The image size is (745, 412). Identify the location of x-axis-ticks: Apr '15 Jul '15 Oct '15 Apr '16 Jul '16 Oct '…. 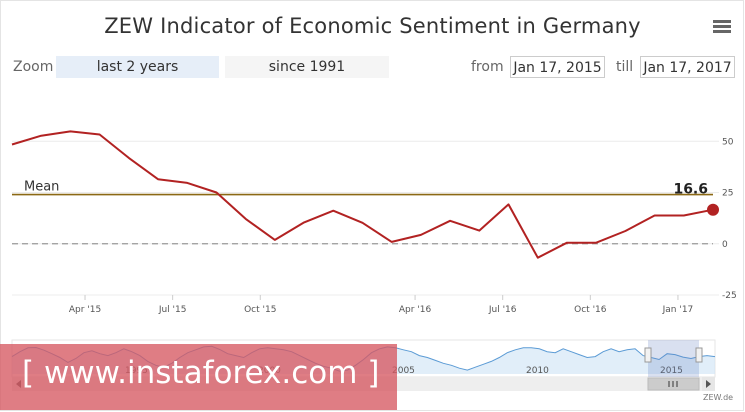
(381, 305).